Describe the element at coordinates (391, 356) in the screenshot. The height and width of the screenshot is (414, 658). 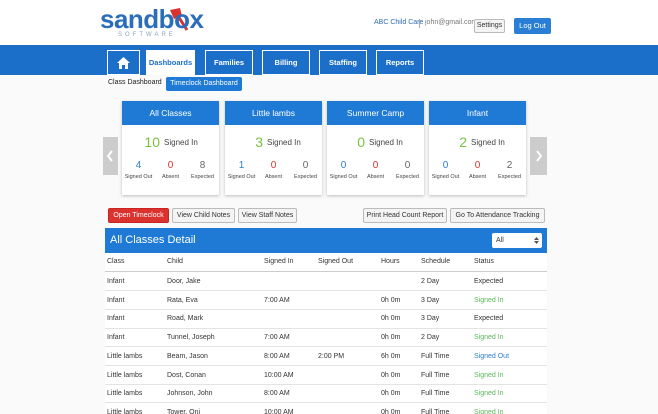
I see `table-cell: 6h 0m` at that location.